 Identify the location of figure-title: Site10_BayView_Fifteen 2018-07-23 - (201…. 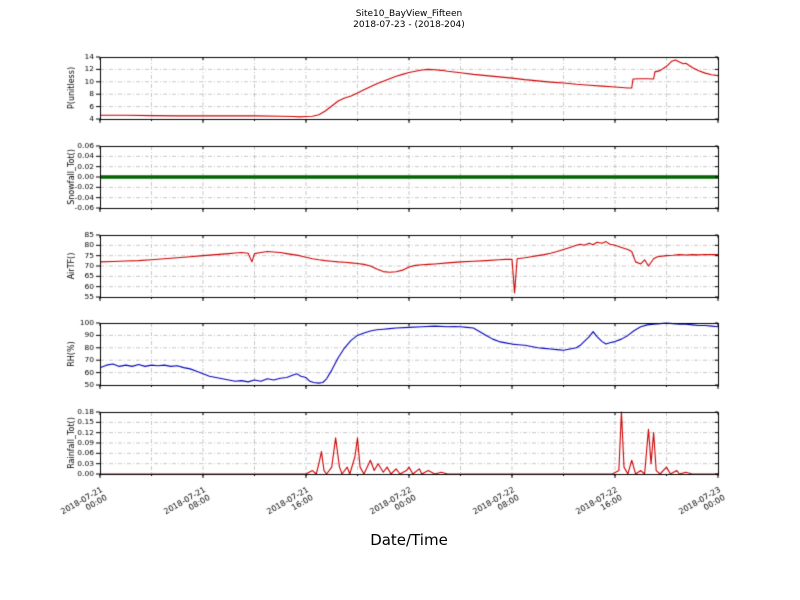
(409, 20).